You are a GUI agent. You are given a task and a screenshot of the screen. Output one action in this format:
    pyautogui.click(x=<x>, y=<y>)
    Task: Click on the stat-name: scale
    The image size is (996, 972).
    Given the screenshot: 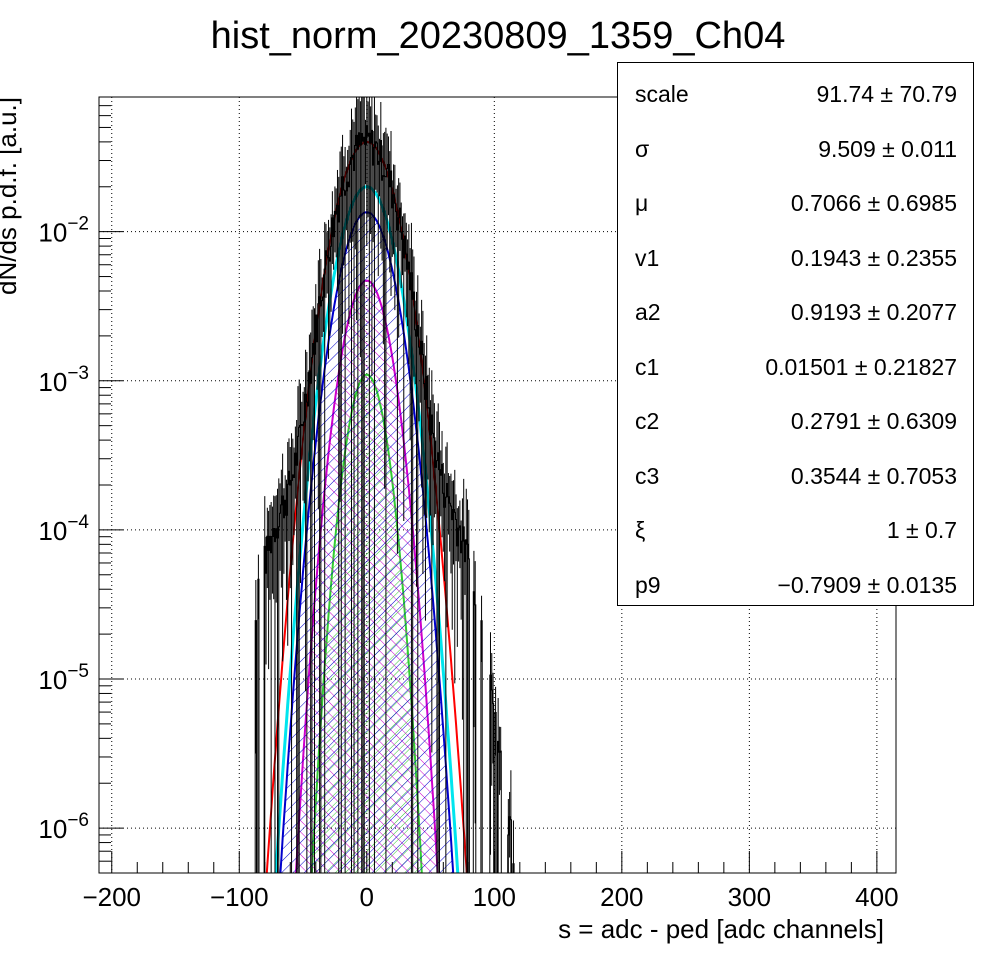 What is the action you would take?
    pyautogui.click(x=662, y=94)
    